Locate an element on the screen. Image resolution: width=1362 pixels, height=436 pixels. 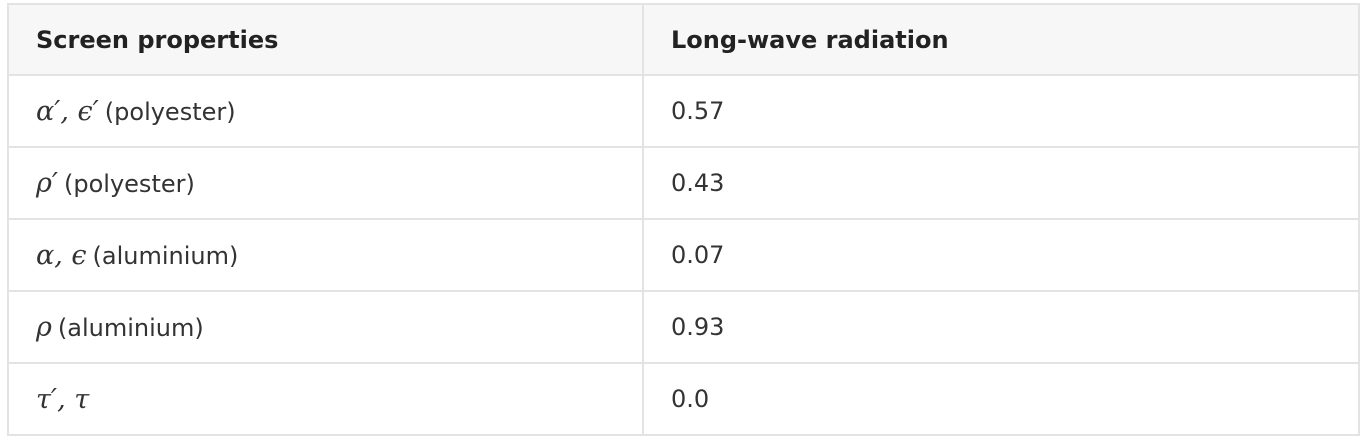
property-cell: τ′, τ is located at coordinates (325, 399).